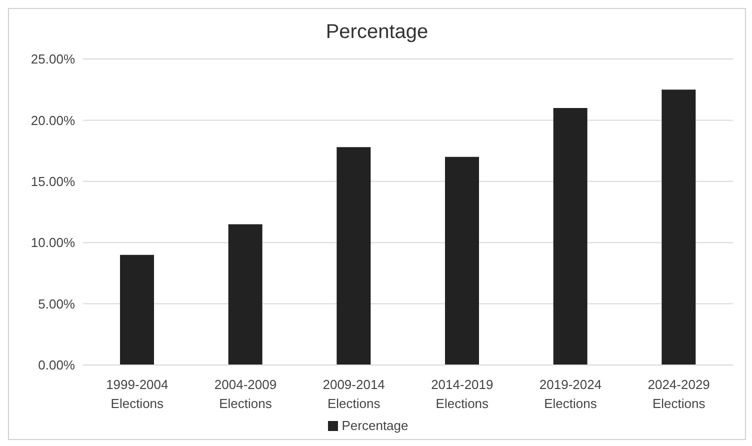 This screenshot has width=752, height=446. I want to click on y-tick-label: 10.00%, so click(53, 242).